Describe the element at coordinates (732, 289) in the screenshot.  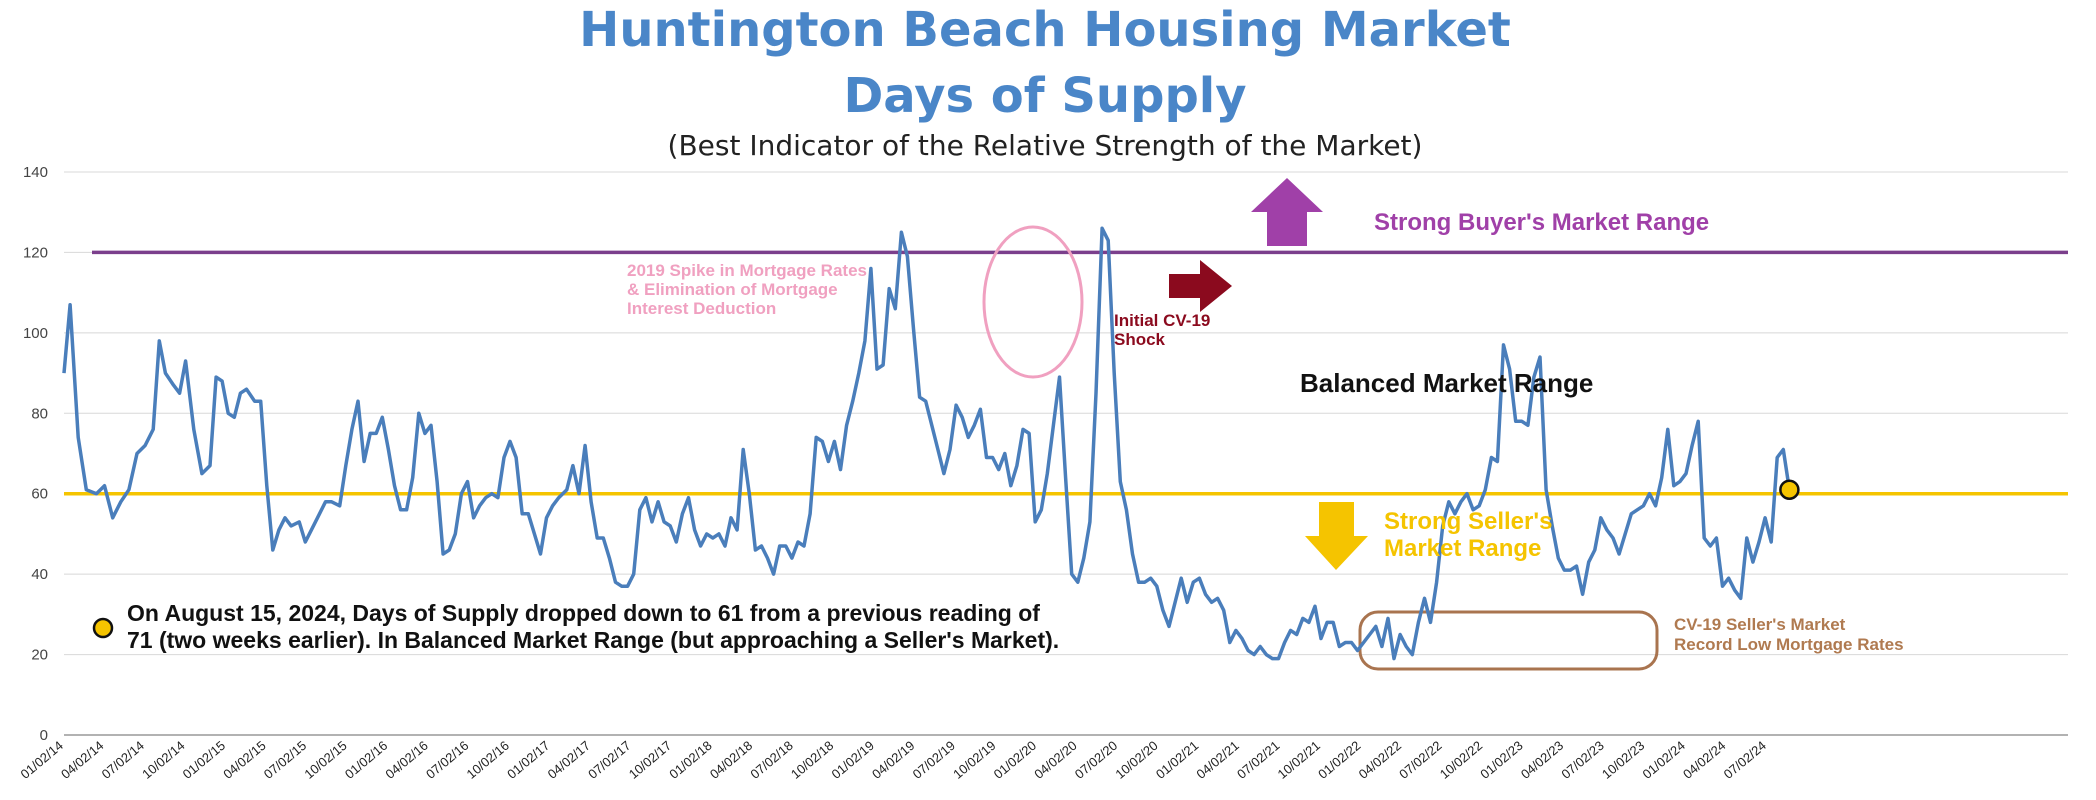
I see `spike-note-line2: & Elimination of Mortgage` at that location.